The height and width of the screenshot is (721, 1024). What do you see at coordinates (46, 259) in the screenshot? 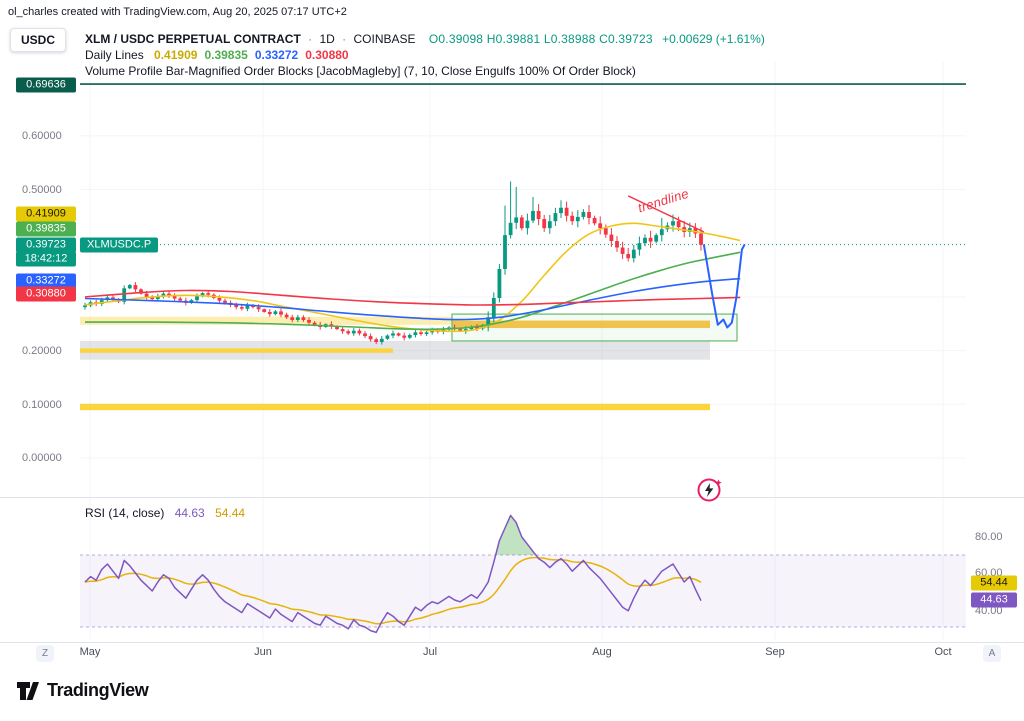
I see `price-label-badge: 18:42:12` at bounding box center [46, 259].